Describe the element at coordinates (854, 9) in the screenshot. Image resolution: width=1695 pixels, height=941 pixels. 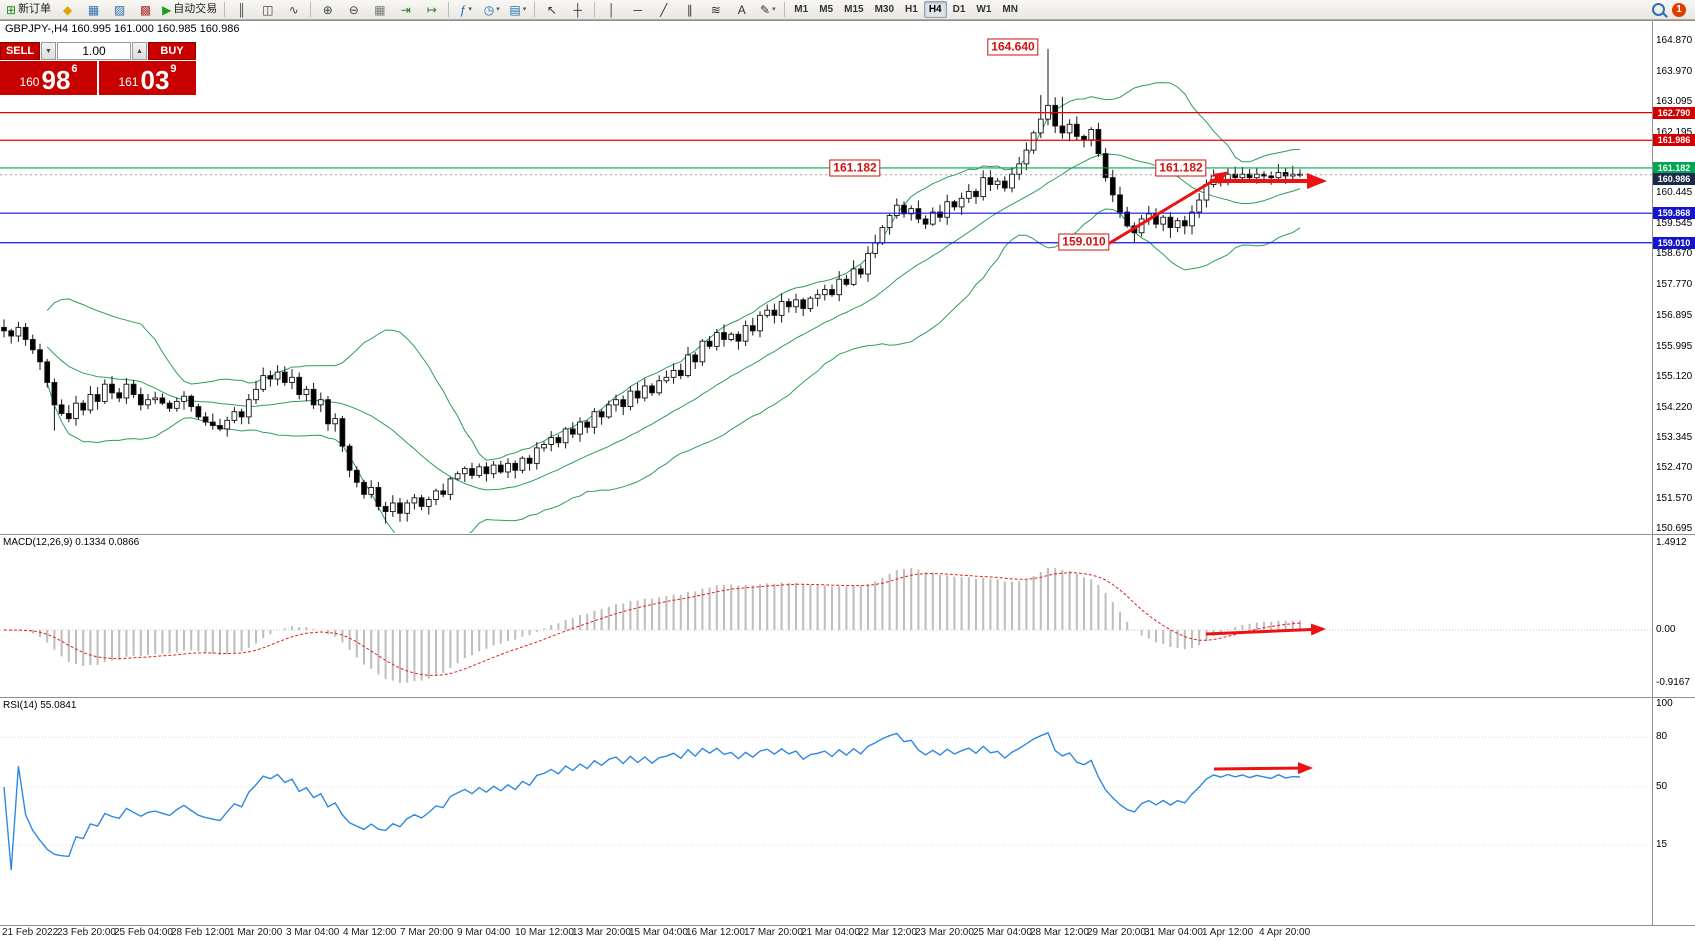
I see `timeframe-M15: M15` at that location.